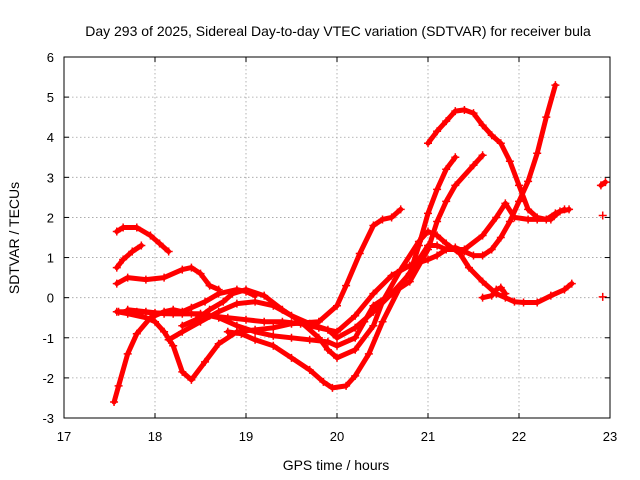  Describe the element at coordinates (610, 436) in the screenshot. I see `x-tick-label: 23` at that location.